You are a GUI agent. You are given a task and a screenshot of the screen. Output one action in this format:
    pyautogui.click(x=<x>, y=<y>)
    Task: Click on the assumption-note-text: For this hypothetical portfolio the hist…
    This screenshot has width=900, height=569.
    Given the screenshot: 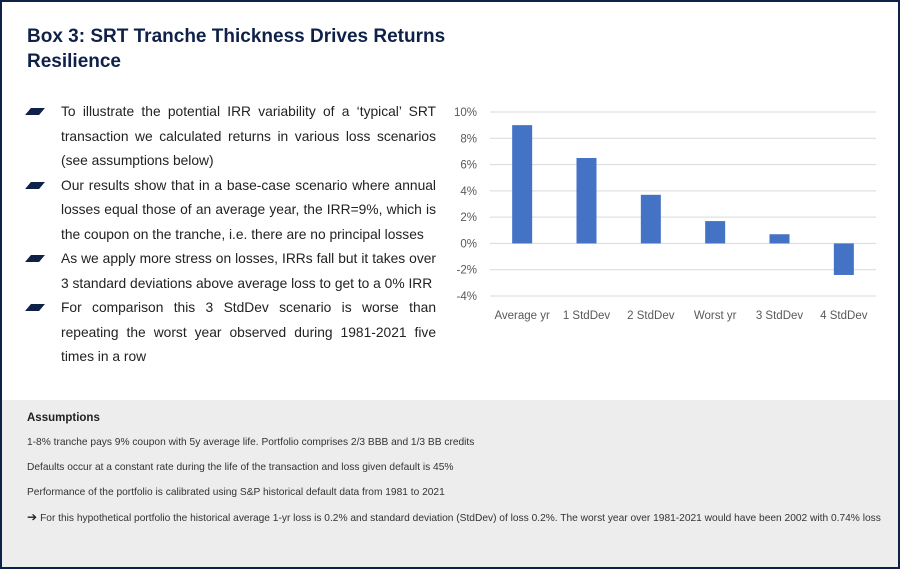 What is the action you would take?
    pyautogui.click(x=460, y=518)
    